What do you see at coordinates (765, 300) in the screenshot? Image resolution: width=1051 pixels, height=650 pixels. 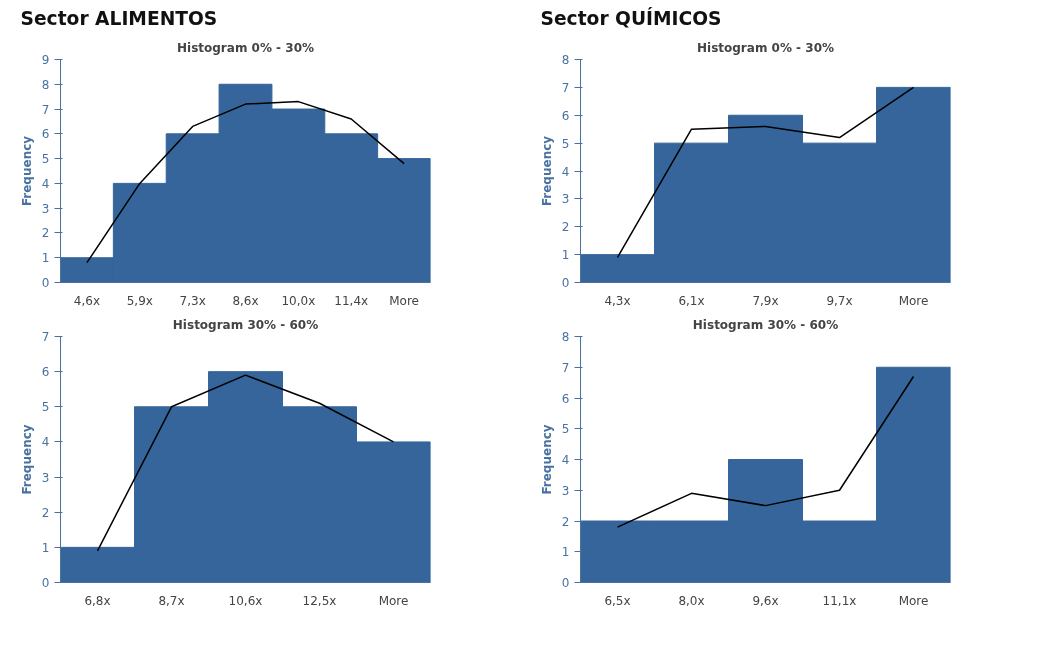 I see `x-tick-label: 7,9x` at bounding box center [765, 300].